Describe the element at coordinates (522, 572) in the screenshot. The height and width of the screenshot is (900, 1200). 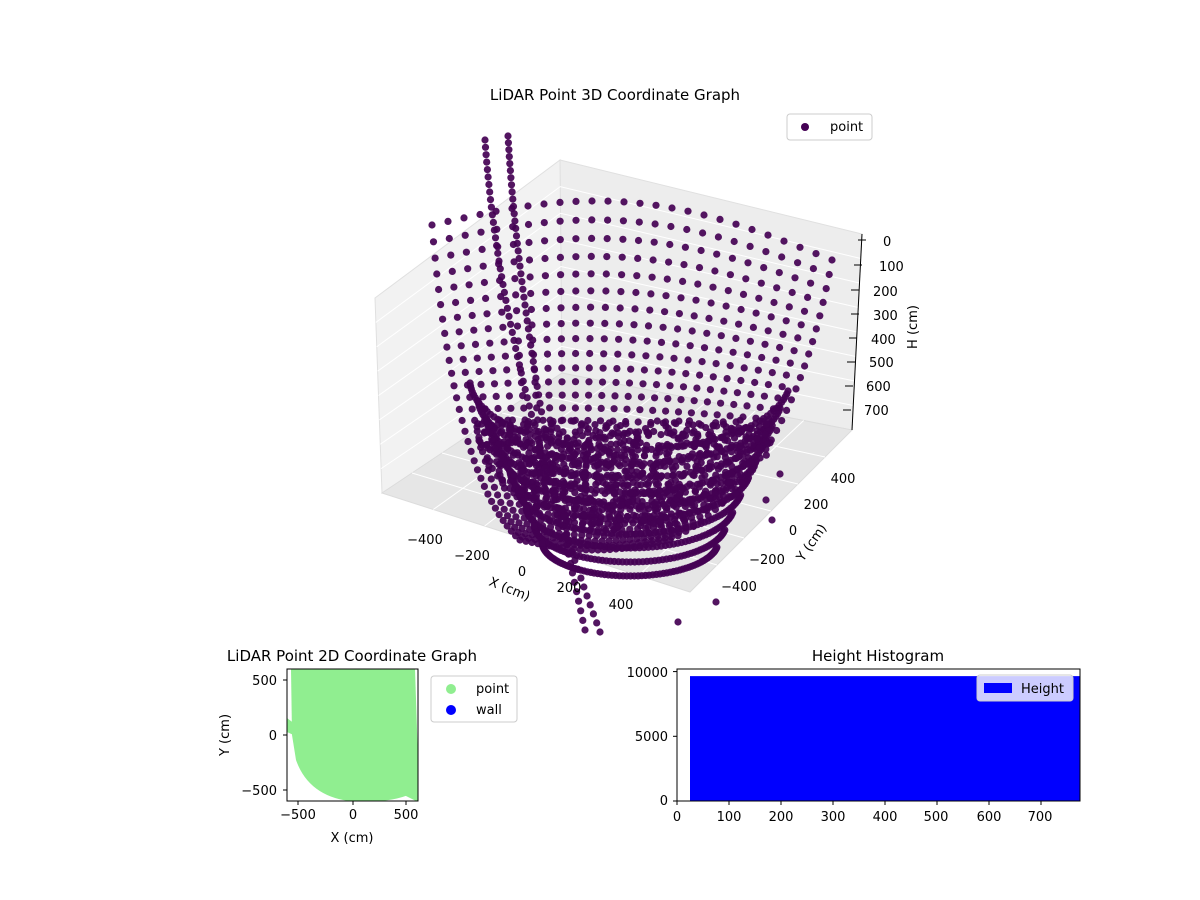
I see `x-tick-label: 0` at that location.